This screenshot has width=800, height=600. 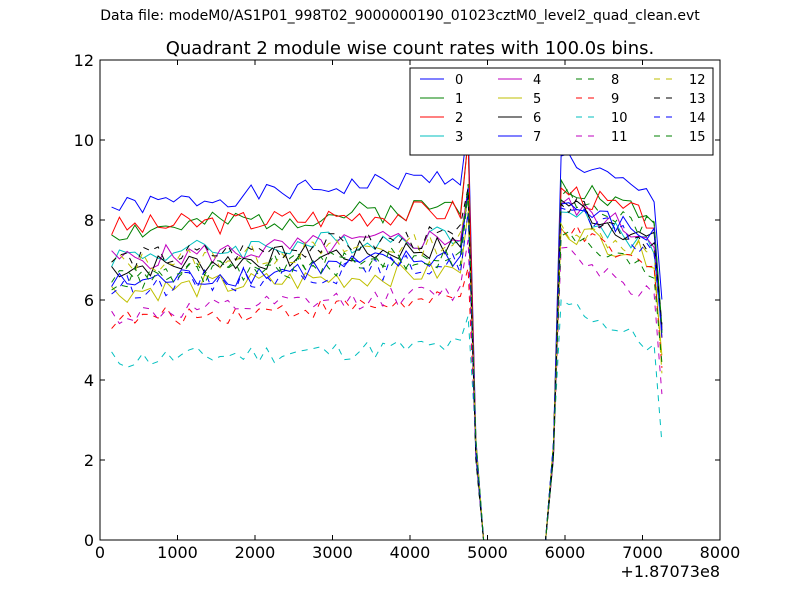 I want to click on legend-label-10: 10, so click(x=619, y=118).